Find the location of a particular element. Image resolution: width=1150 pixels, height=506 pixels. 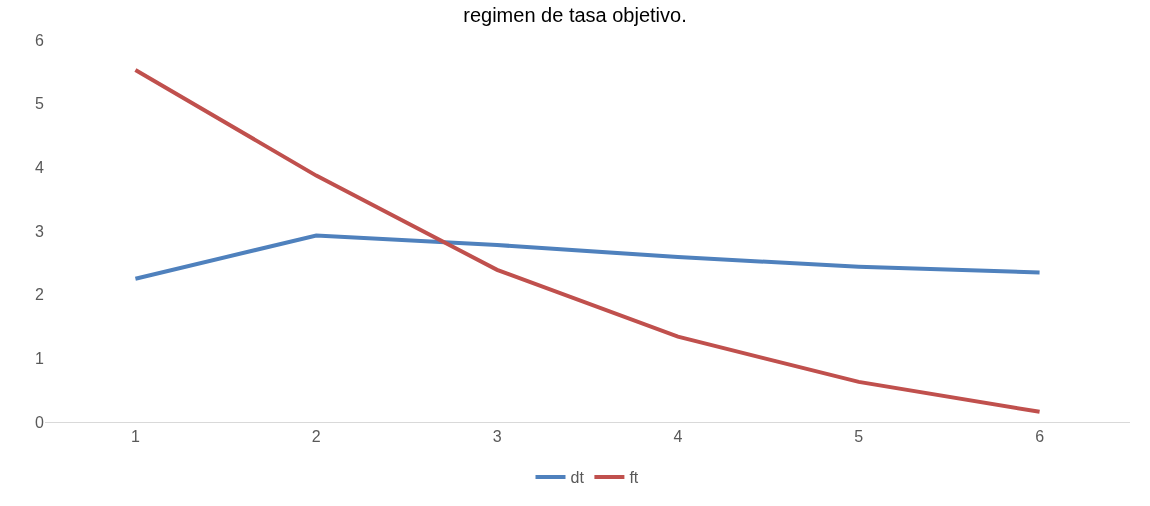

y-tick-label: 3 is located at coordinates (40, 231).